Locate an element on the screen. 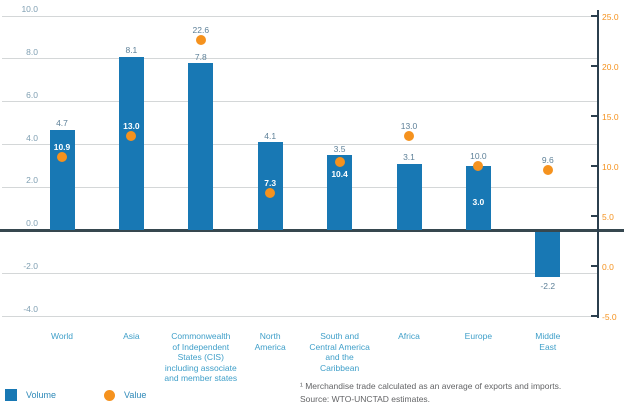  right-axis-tick-20.0: 20.0 is located at coordinates (610, 66).